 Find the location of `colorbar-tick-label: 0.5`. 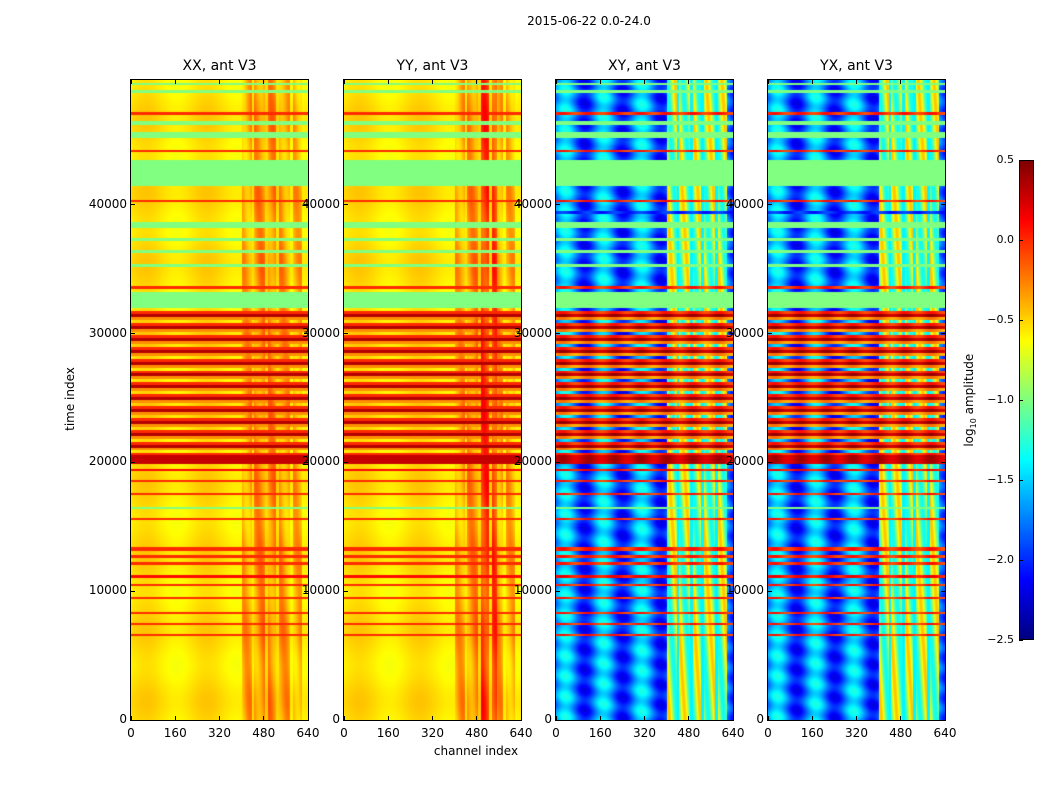

colorbar-tick-label: 0.5 is located at coordinates (1005, 159).